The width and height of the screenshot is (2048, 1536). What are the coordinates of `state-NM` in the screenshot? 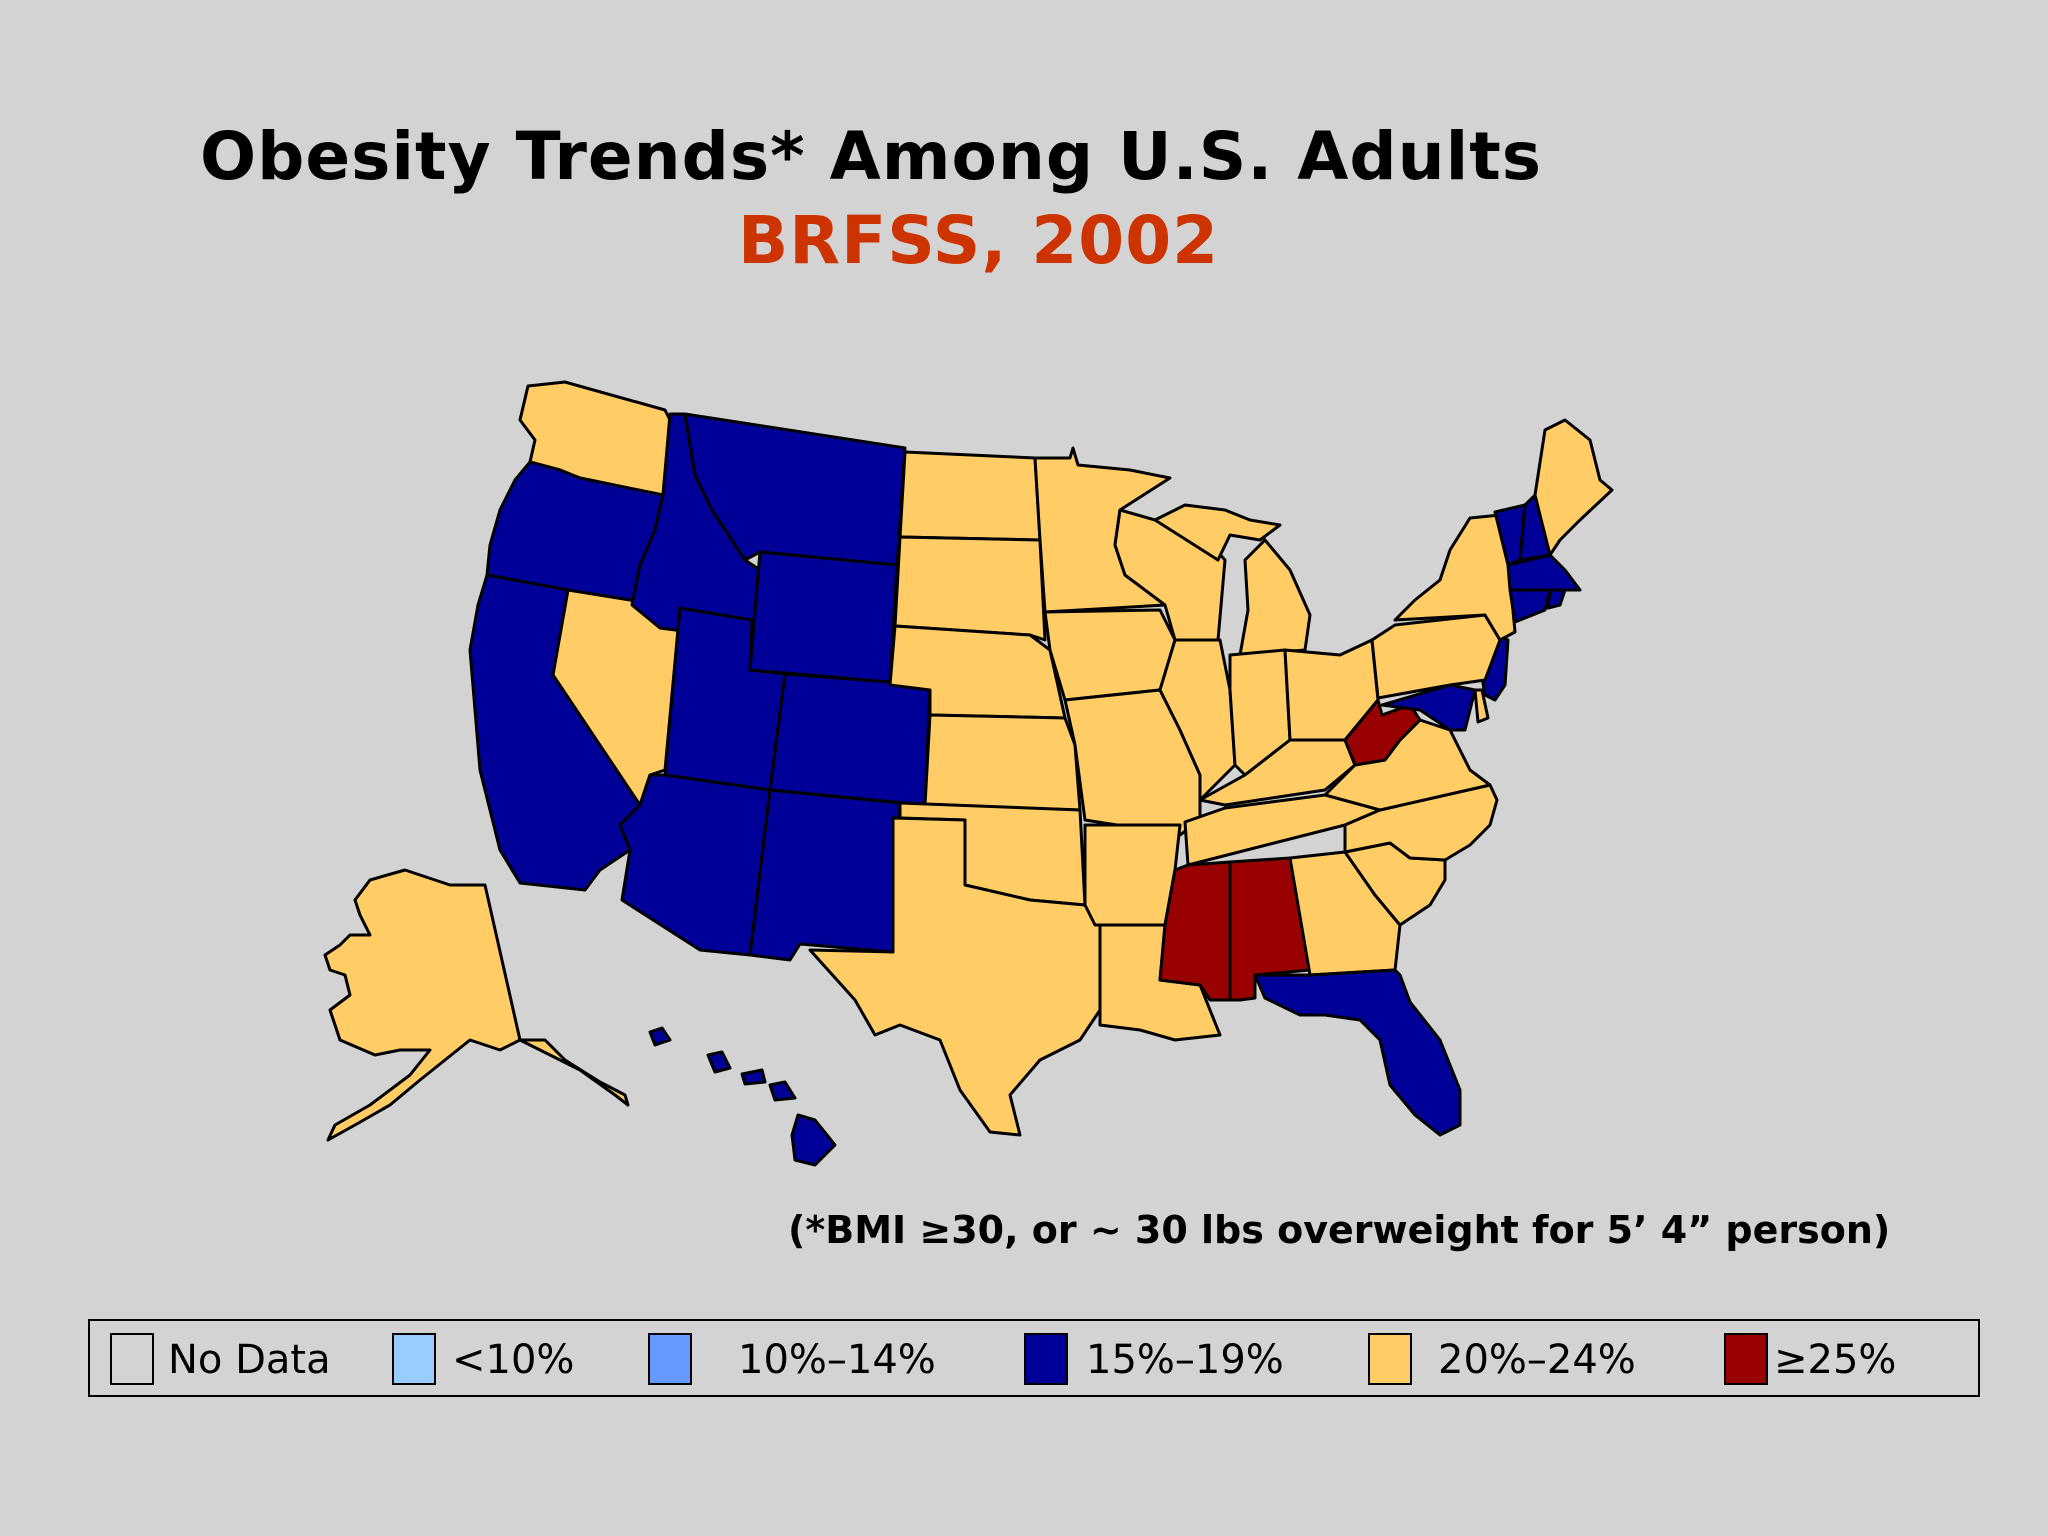 It's located at (825, 875).